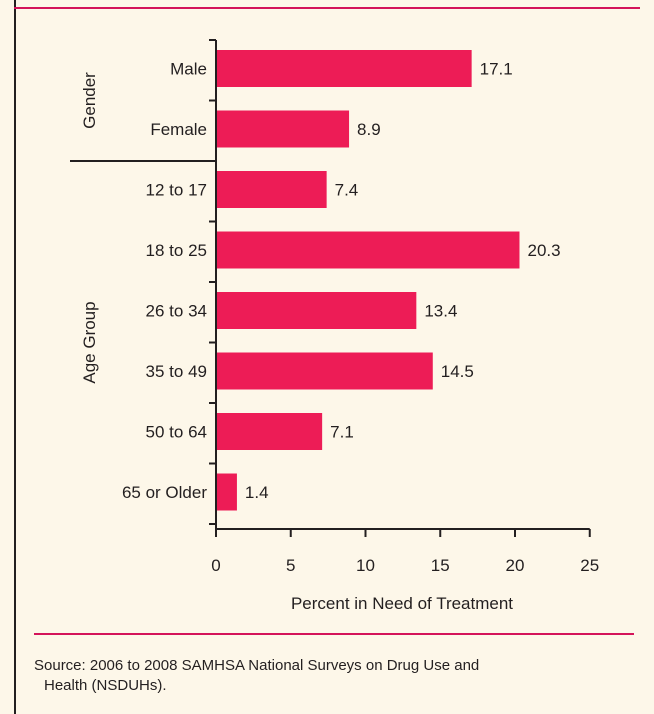  I want to click on x-axis-label: Percent in Need of Treatment, so click(402, 603).